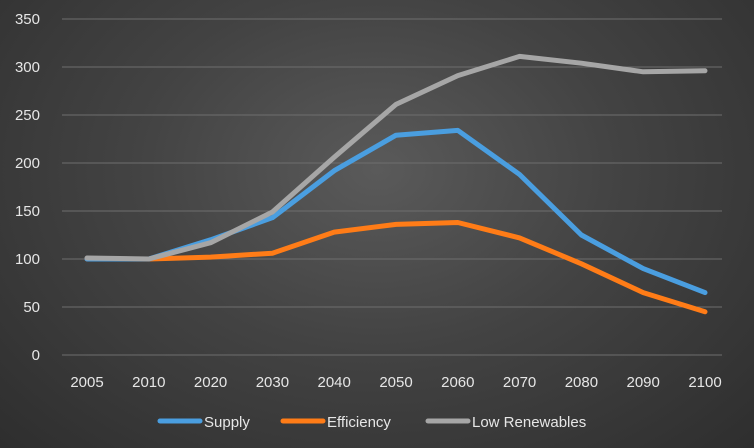 The height and width of the screenshot is (448, 754). Describe the element at coordinates (27, 19) in the screenshot. I see `y-tick-label: 350` at that location.